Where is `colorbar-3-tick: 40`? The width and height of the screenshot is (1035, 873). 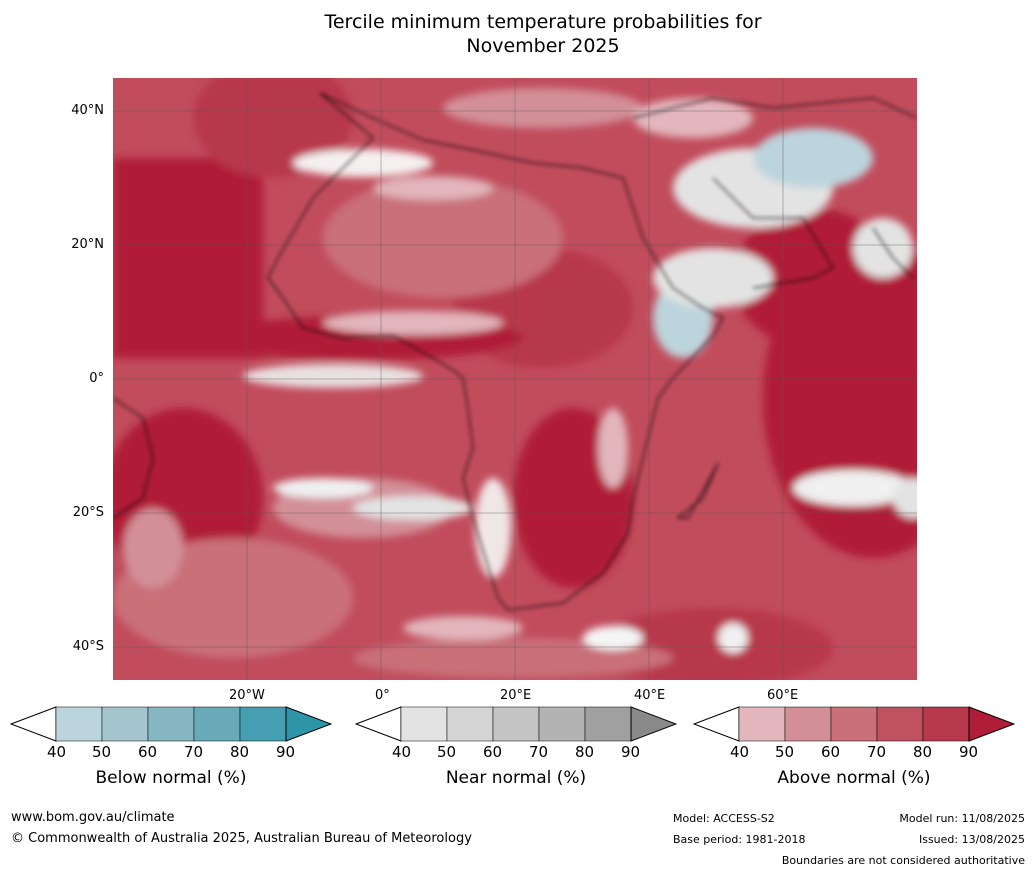
colorbar-3-tick: 40 is located at coordinates (740, 752).